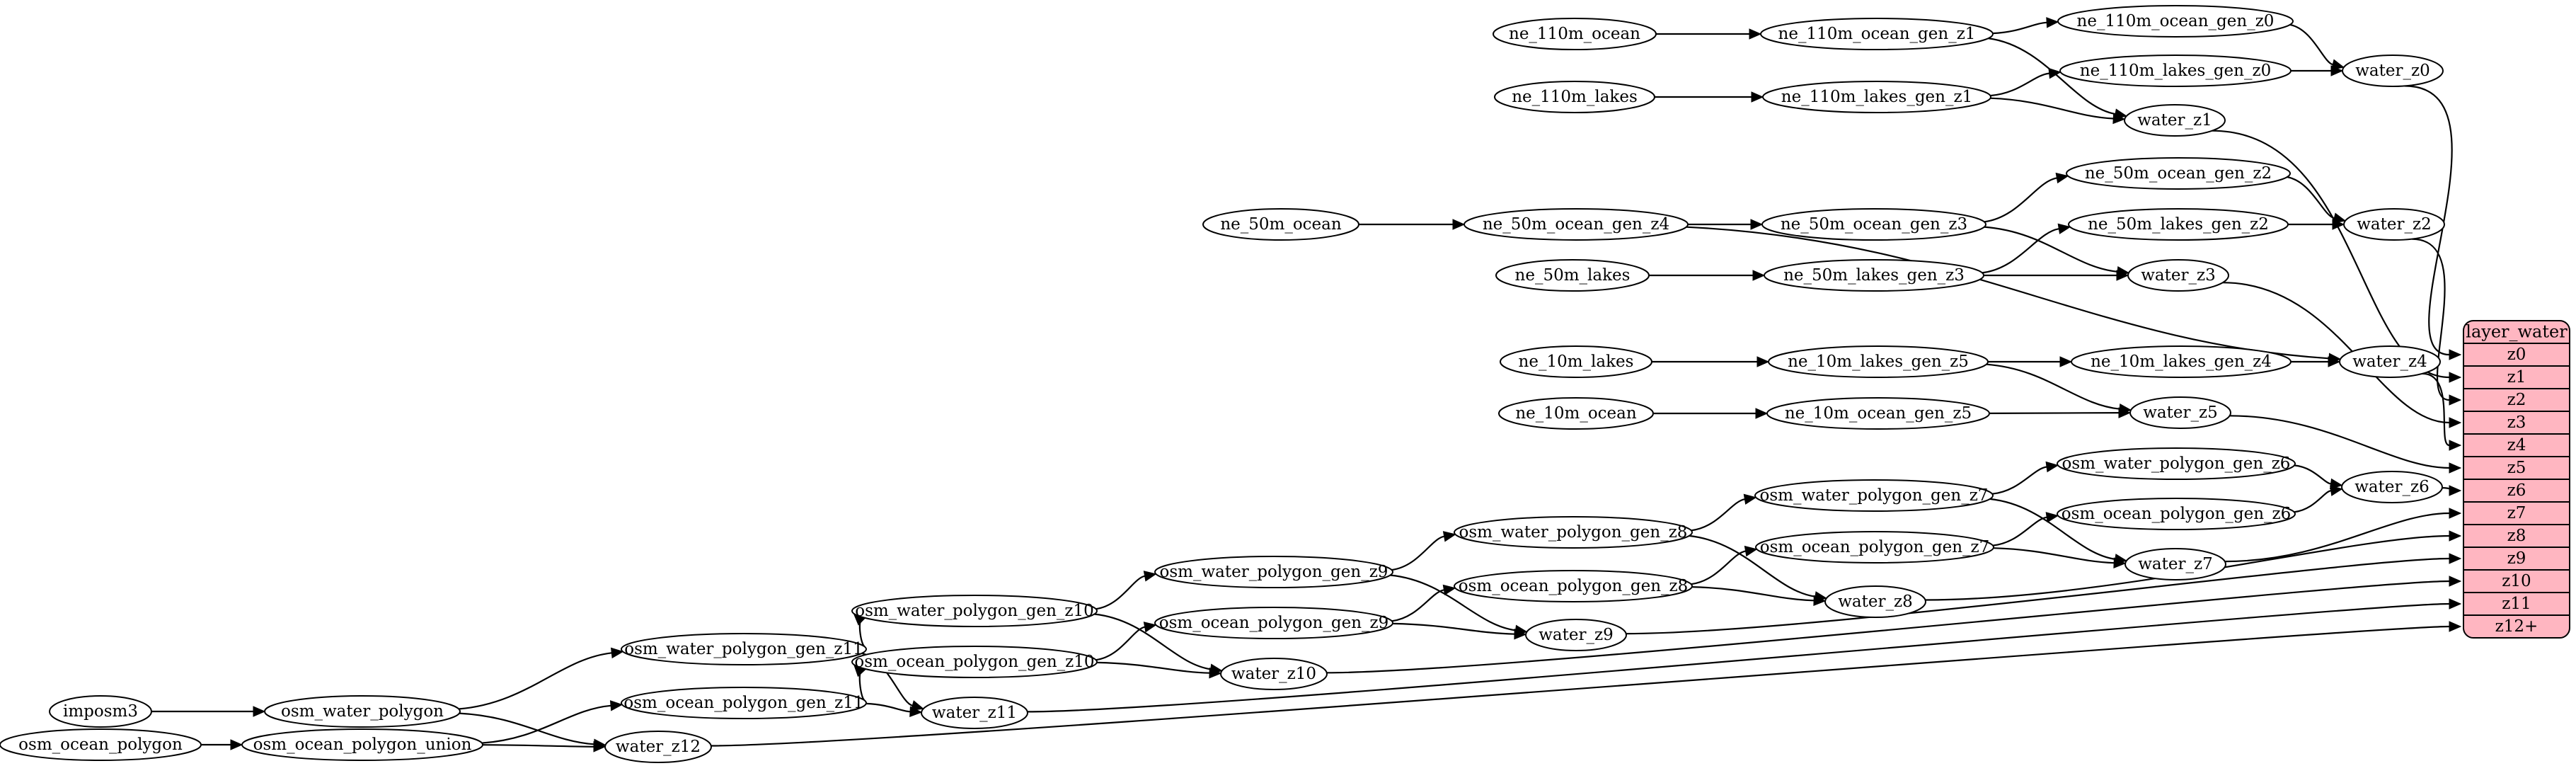  I want to click on node-ne_110m_ocean: ne_110m_ocean, so click(1575, 34).